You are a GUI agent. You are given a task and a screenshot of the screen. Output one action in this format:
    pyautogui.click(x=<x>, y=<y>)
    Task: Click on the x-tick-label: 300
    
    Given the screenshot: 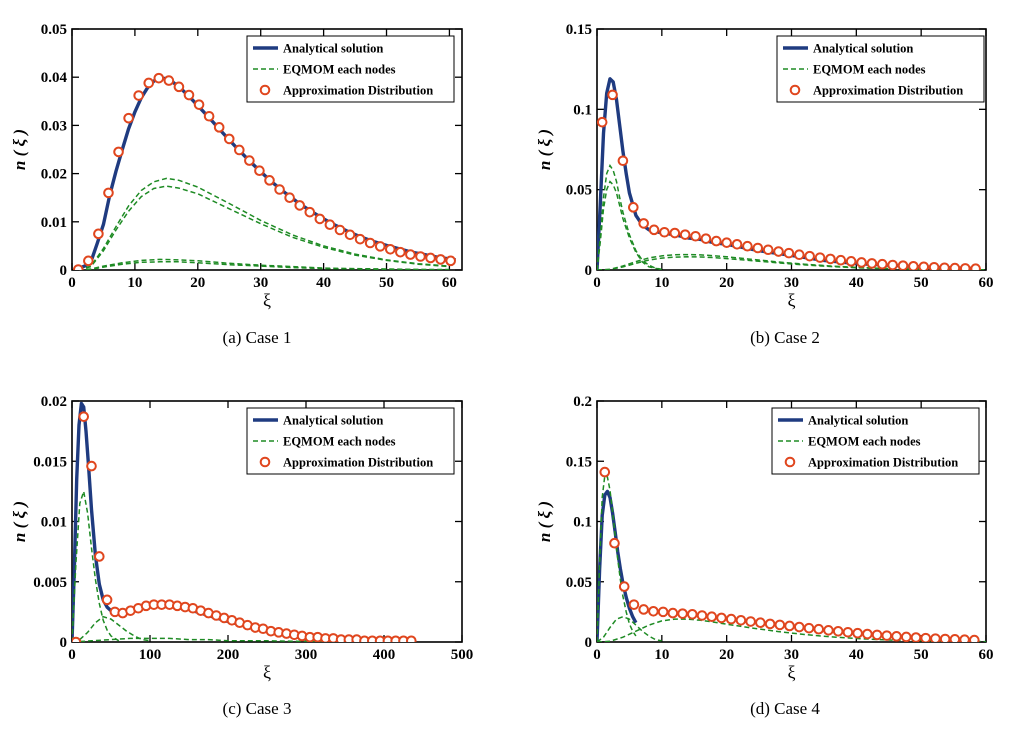 What is the action you would take?
    pyautogui.click(x=306, y=655)
    